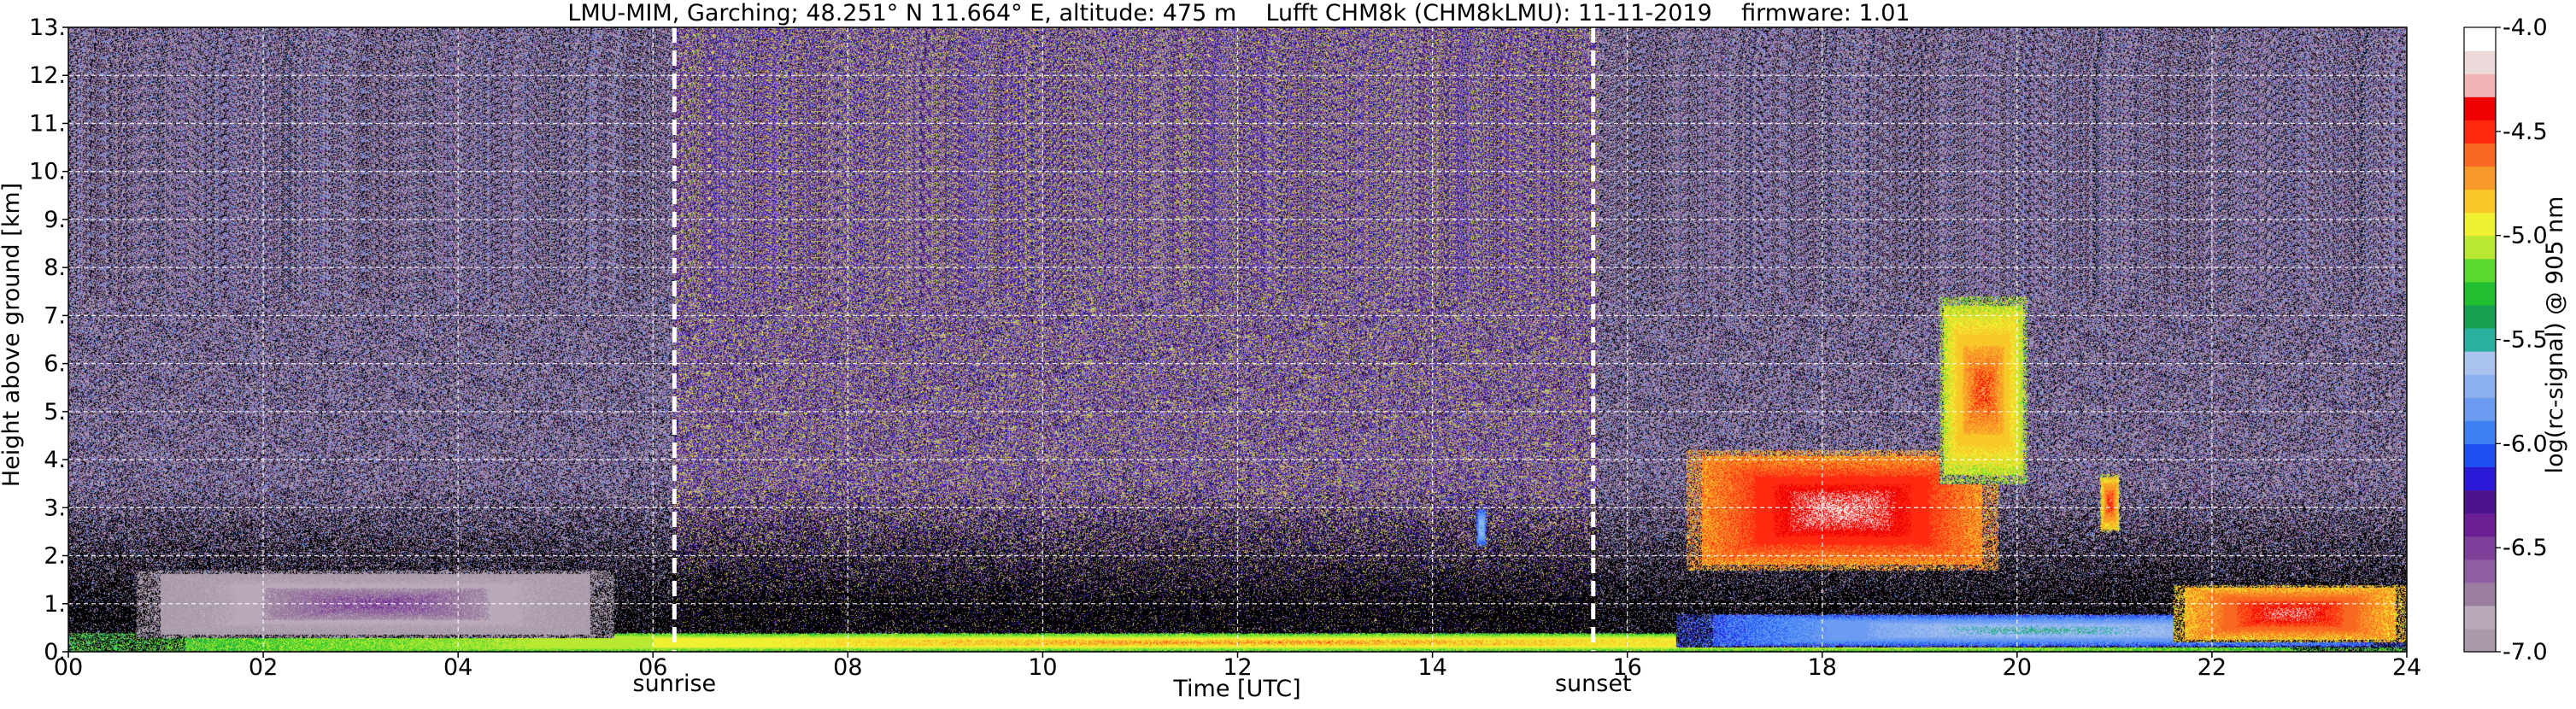 The image size is (2576, 709). Describe the element at coordinates (2017, 667) in the screenshot. I see `x-tick-label: 20` at that location.